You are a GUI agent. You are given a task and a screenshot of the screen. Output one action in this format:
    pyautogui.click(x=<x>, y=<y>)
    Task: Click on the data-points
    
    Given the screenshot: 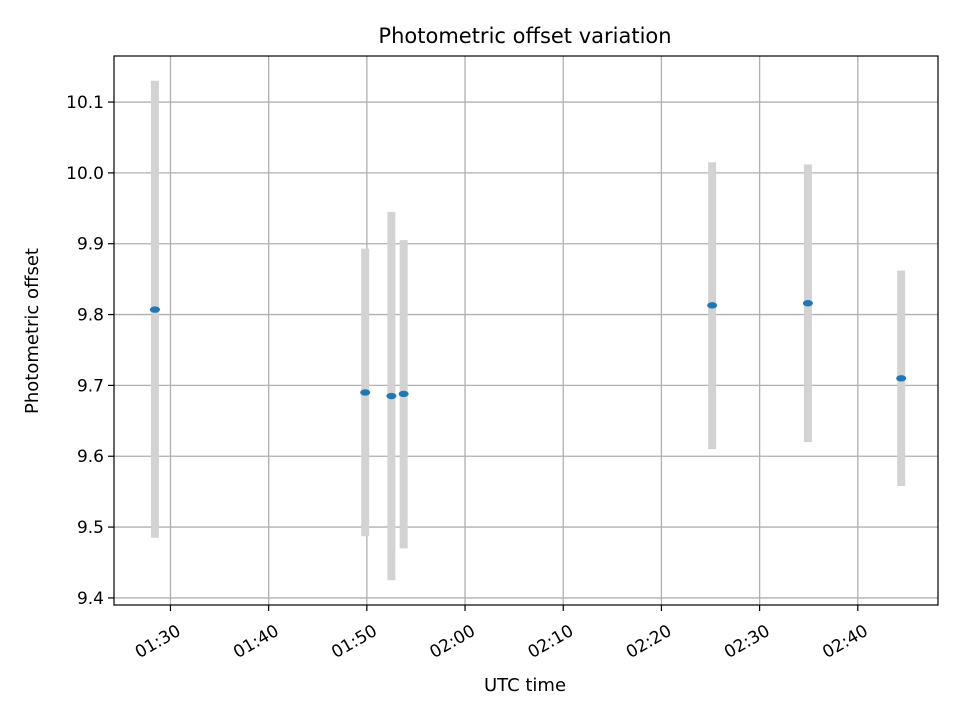 What is the action you would take?
    pyautogui.click(x=528, y=350)
    